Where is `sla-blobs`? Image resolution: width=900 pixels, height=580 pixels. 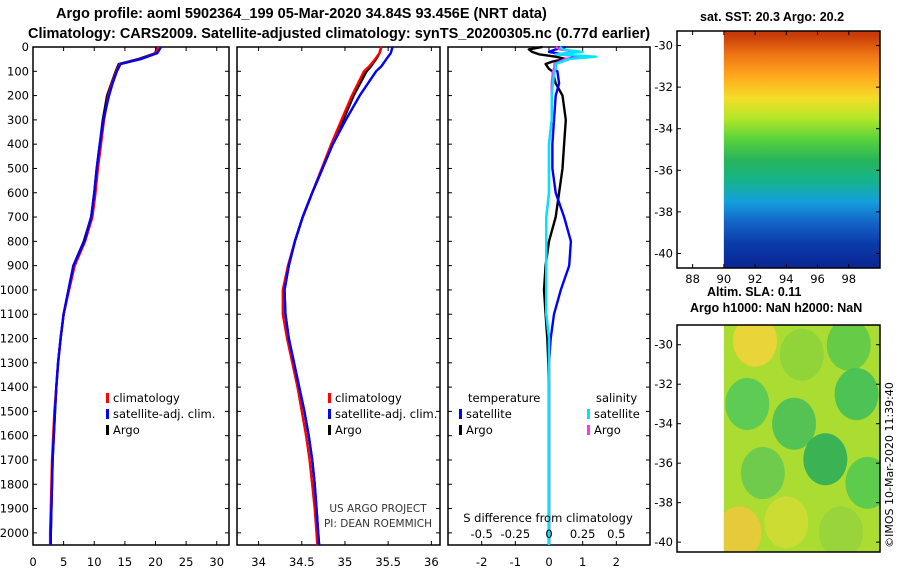
sla-blobs is located at coordinates (801, 438).